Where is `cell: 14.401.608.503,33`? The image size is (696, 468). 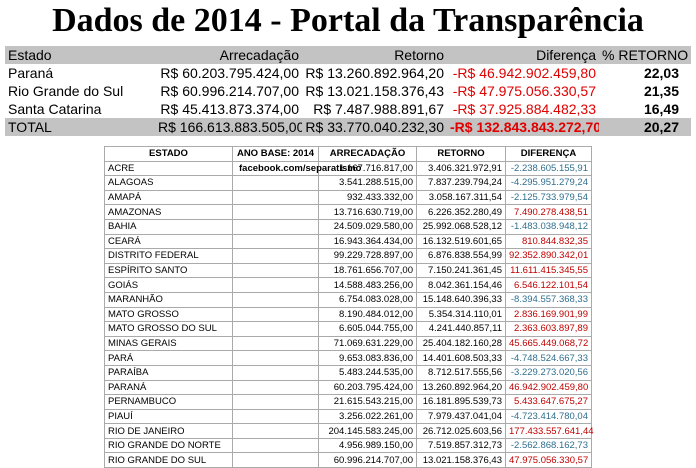
cell: 14.401.608.503,33 is located at coordinates (461, 358).